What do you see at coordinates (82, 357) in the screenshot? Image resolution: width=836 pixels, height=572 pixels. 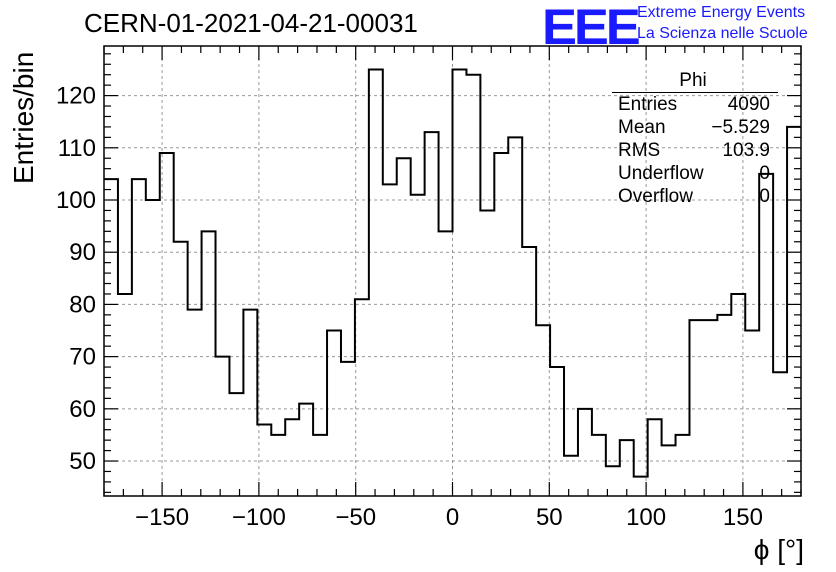 I see `y-tick-label: 70` at bounding box center [82, 357].